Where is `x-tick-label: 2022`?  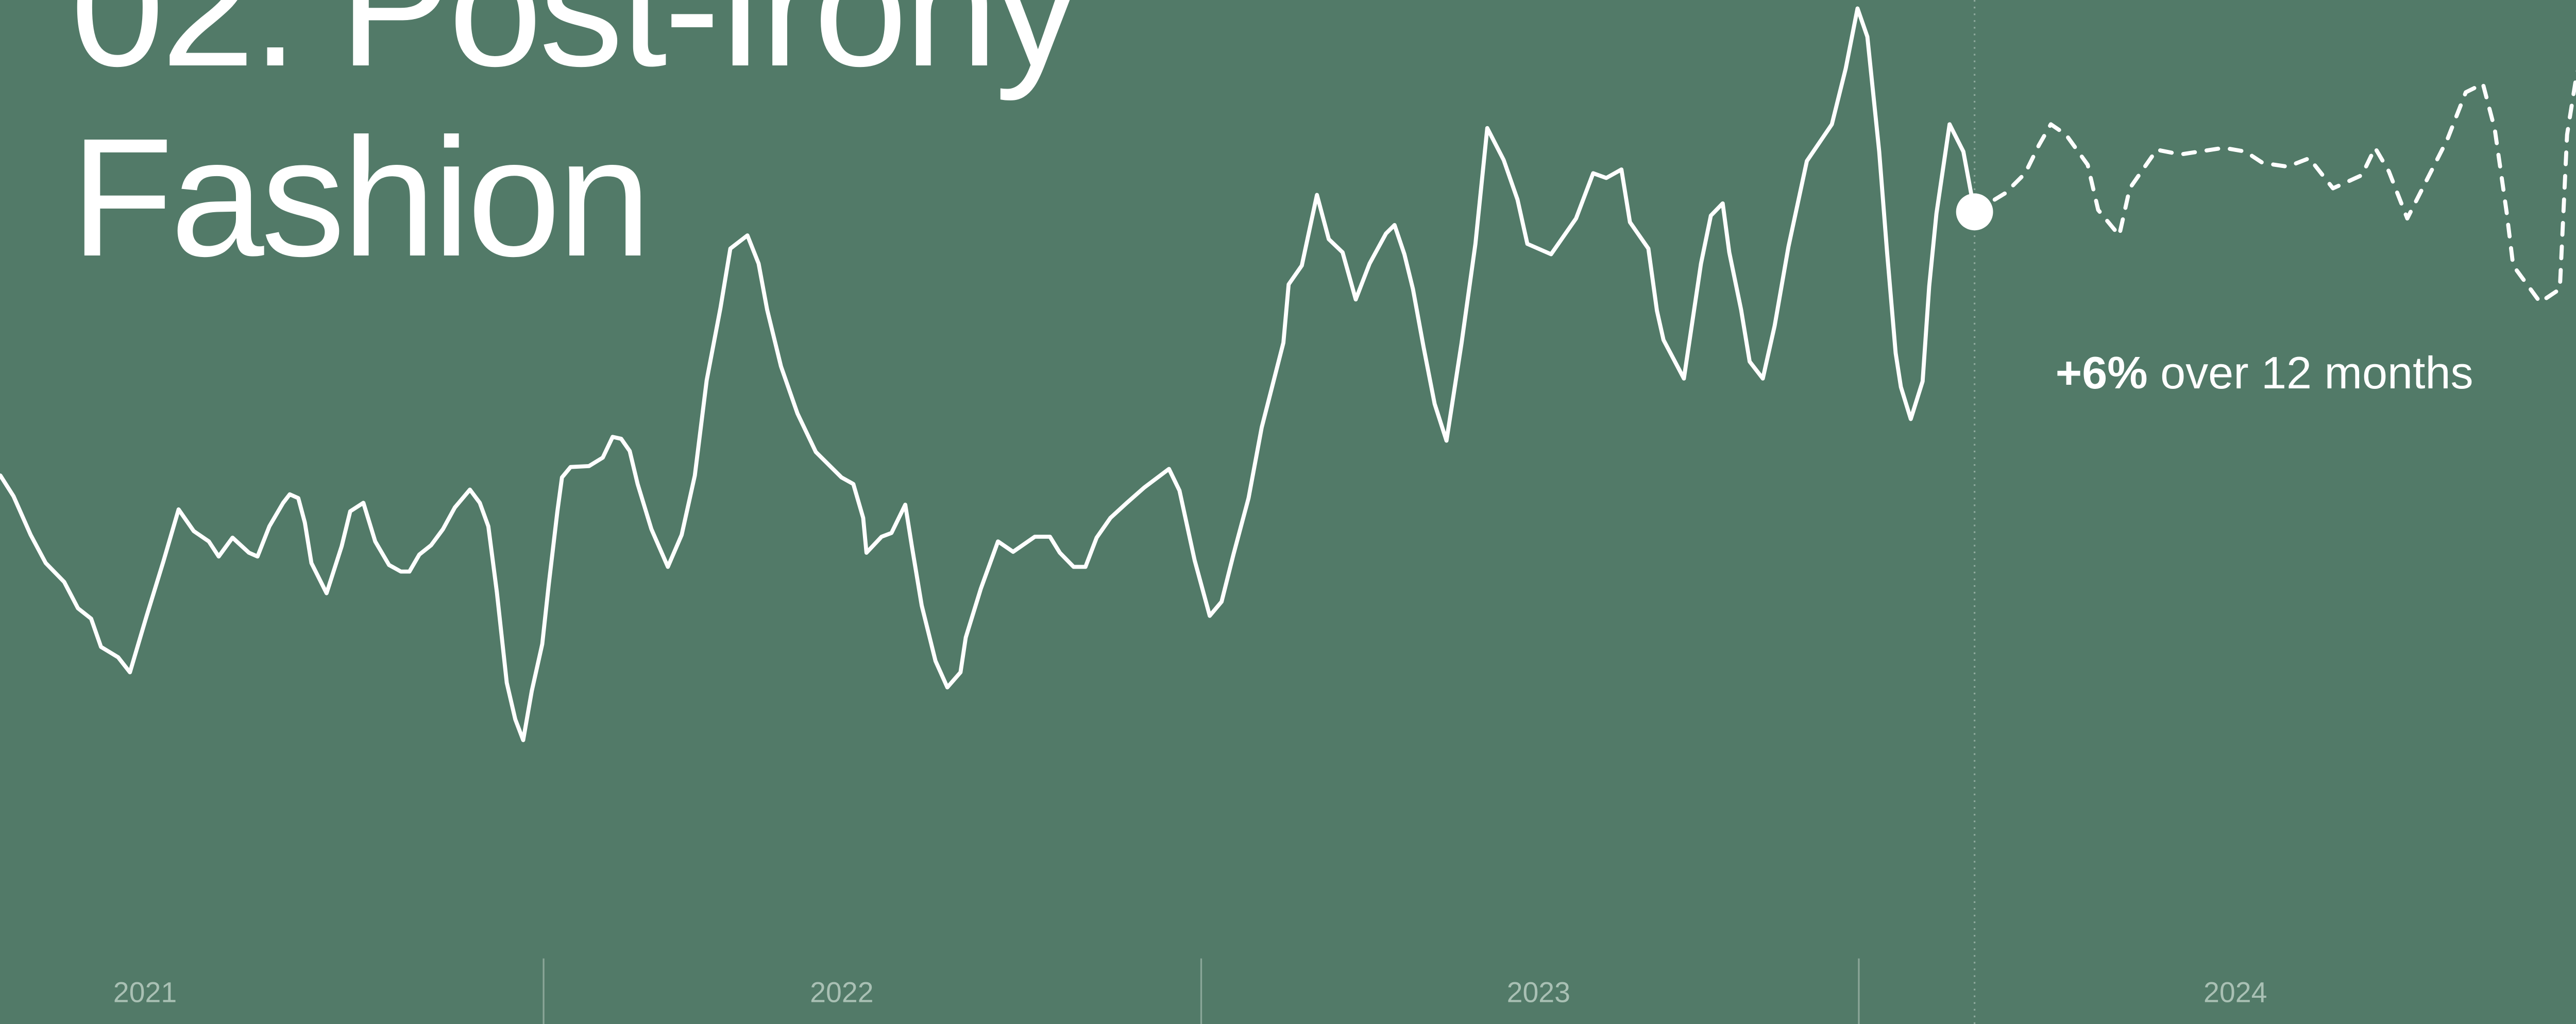 x-tick-label: 2022 is located at coordinates (841, 993).